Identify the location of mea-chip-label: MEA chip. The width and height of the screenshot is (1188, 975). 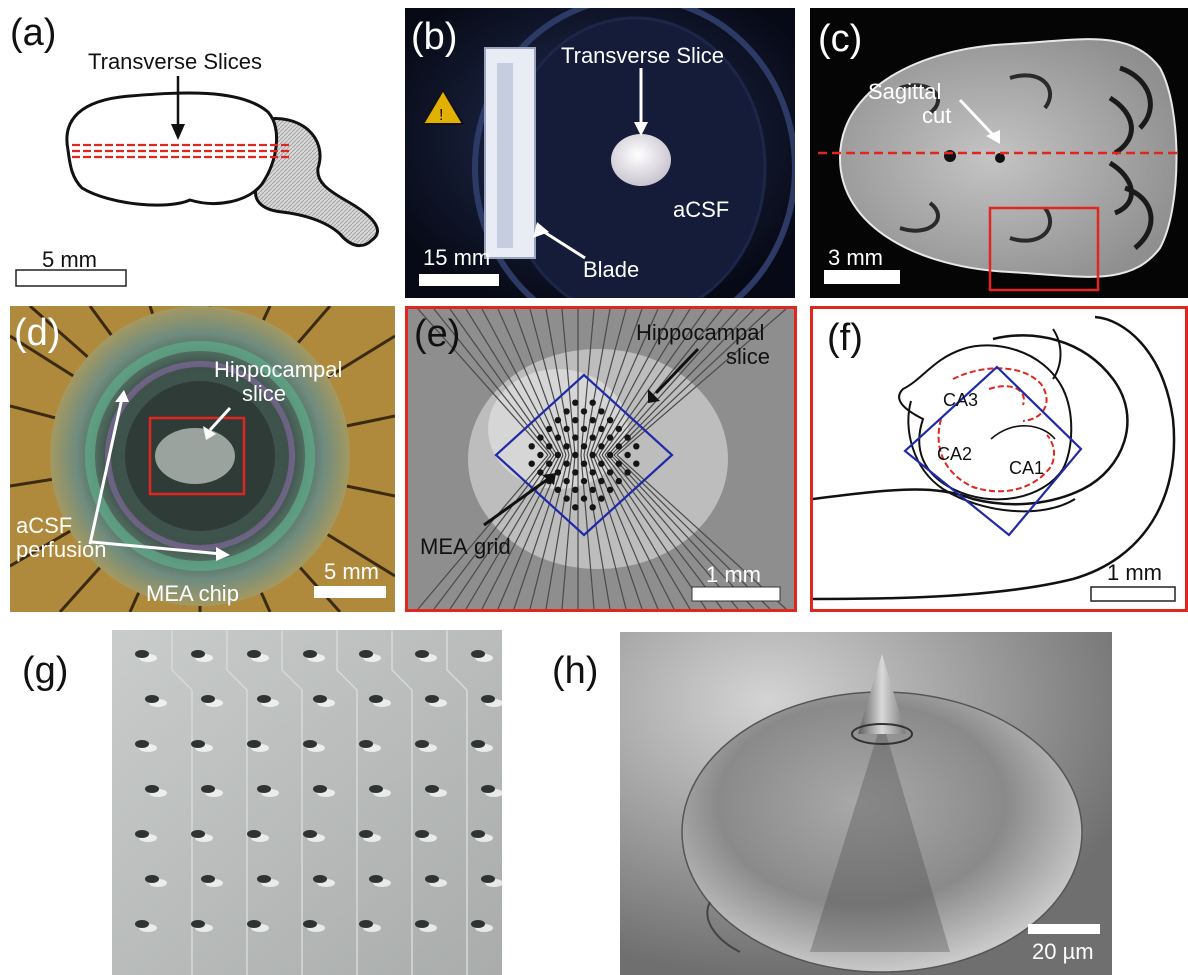
(192, 593).